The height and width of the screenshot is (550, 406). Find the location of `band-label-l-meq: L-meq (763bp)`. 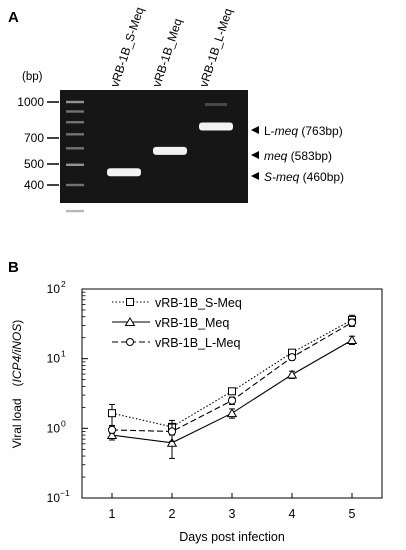

band-label-l-meq: L-meq (763bp) is located at coordinates (303, 131).